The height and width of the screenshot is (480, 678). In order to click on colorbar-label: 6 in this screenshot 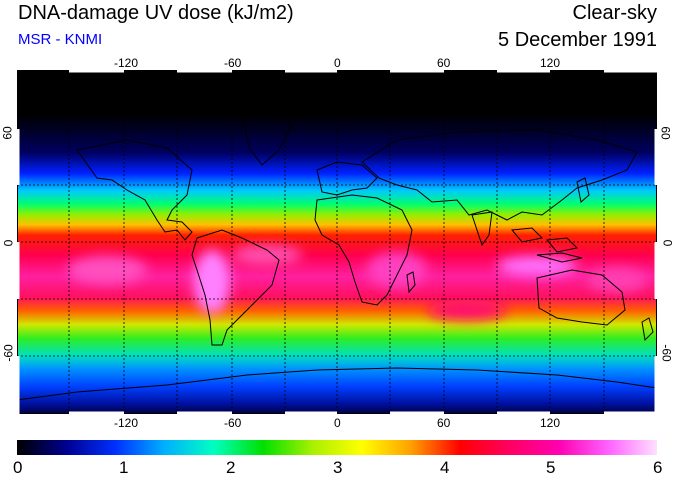, I will do `click(658, 467)`.